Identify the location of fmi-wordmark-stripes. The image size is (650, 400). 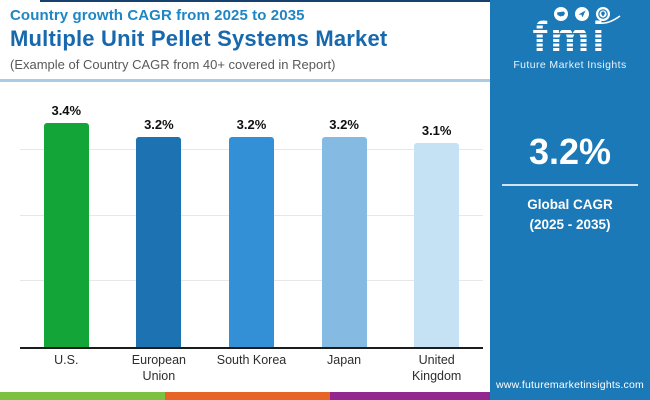
(570, 39).